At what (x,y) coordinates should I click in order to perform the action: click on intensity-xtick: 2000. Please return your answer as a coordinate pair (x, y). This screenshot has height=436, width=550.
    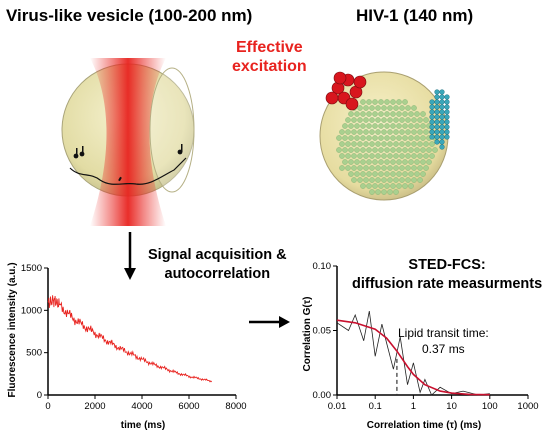
    Looking at the image, I should click on (94, 406).